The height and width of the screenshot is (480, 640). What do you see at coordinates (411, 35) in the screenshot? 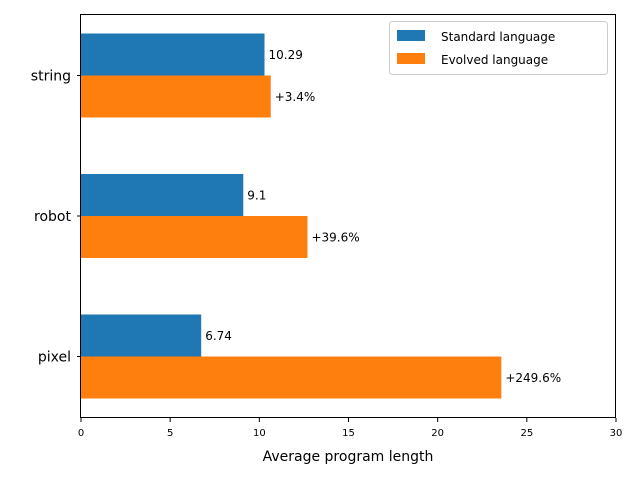
I see `legend-swatch-standard-language` at bounding box center [411, 35].